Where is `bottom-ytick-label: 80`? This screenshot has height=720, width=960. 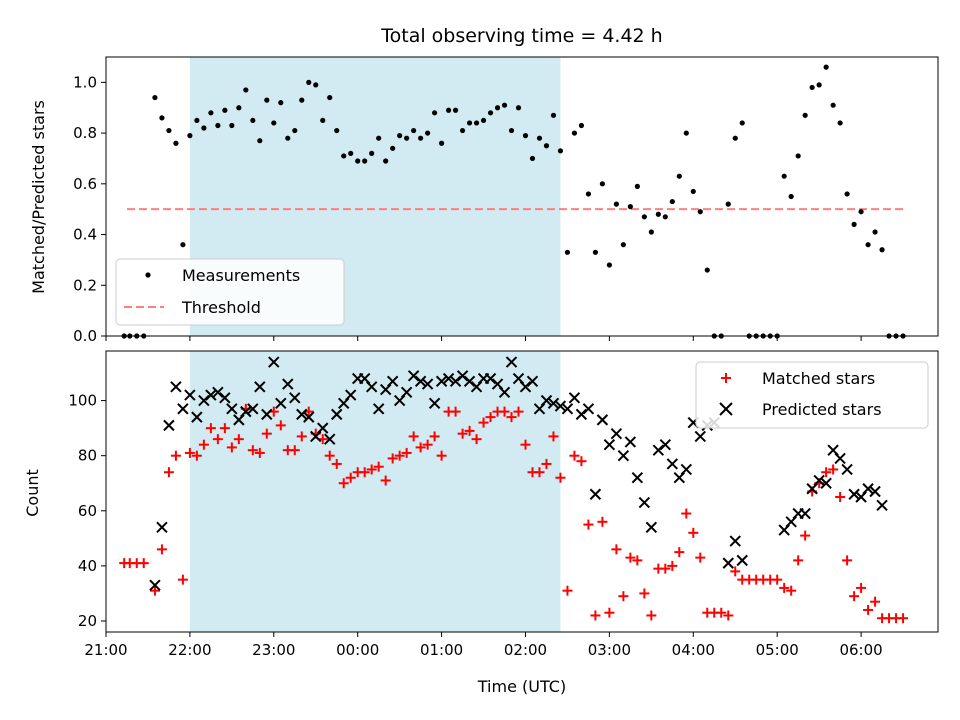 bottom-ytick-label: 80 is located at coordinates (87, 456).